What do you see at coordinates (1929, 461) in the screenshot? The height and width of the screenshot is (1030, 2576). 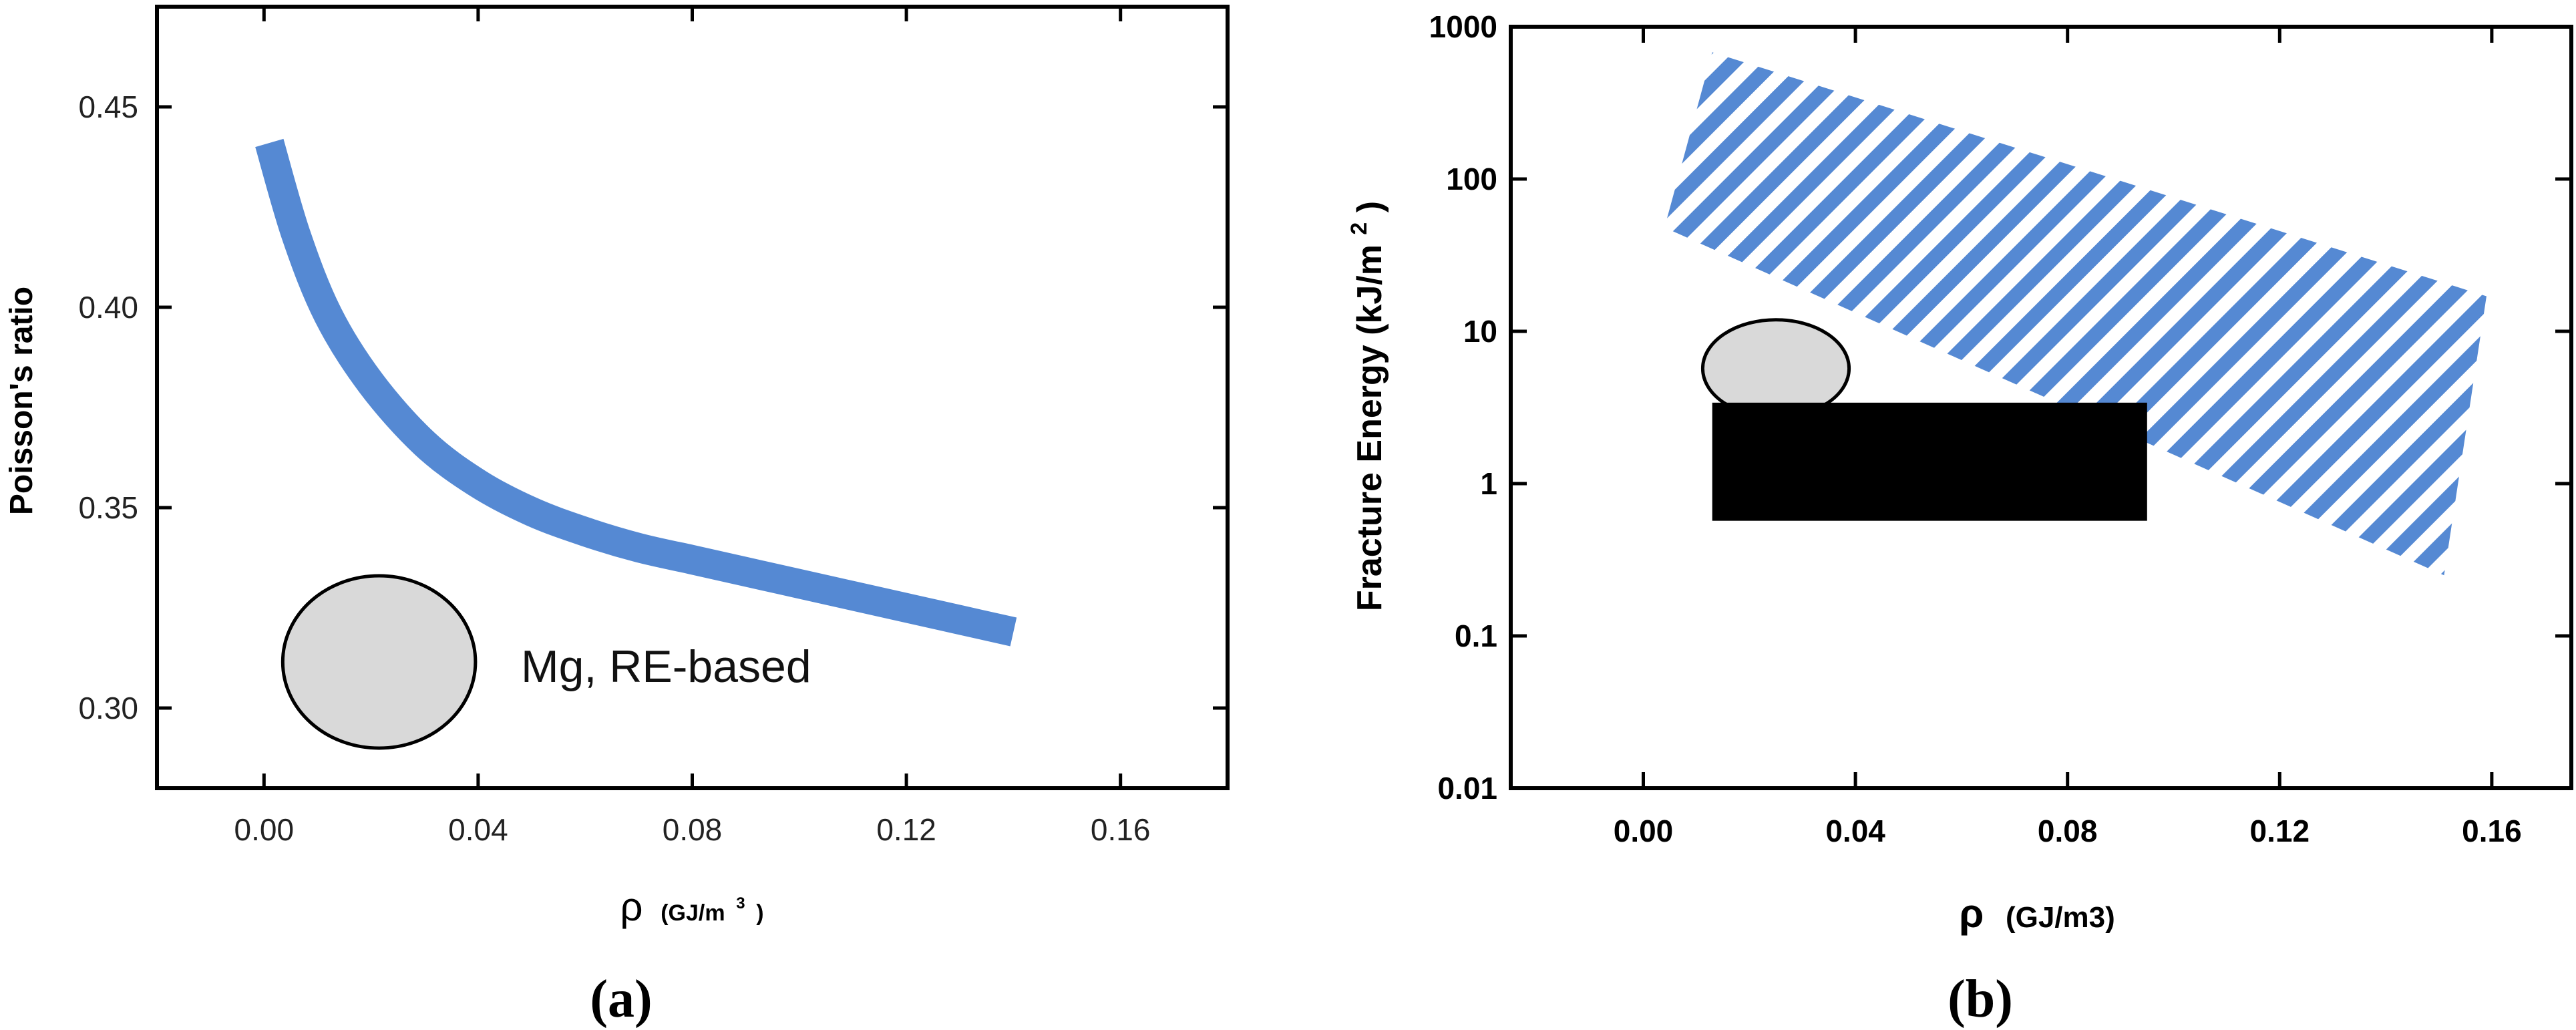 I see `panel-b-black-rect` at bounding box center [1929, 461].